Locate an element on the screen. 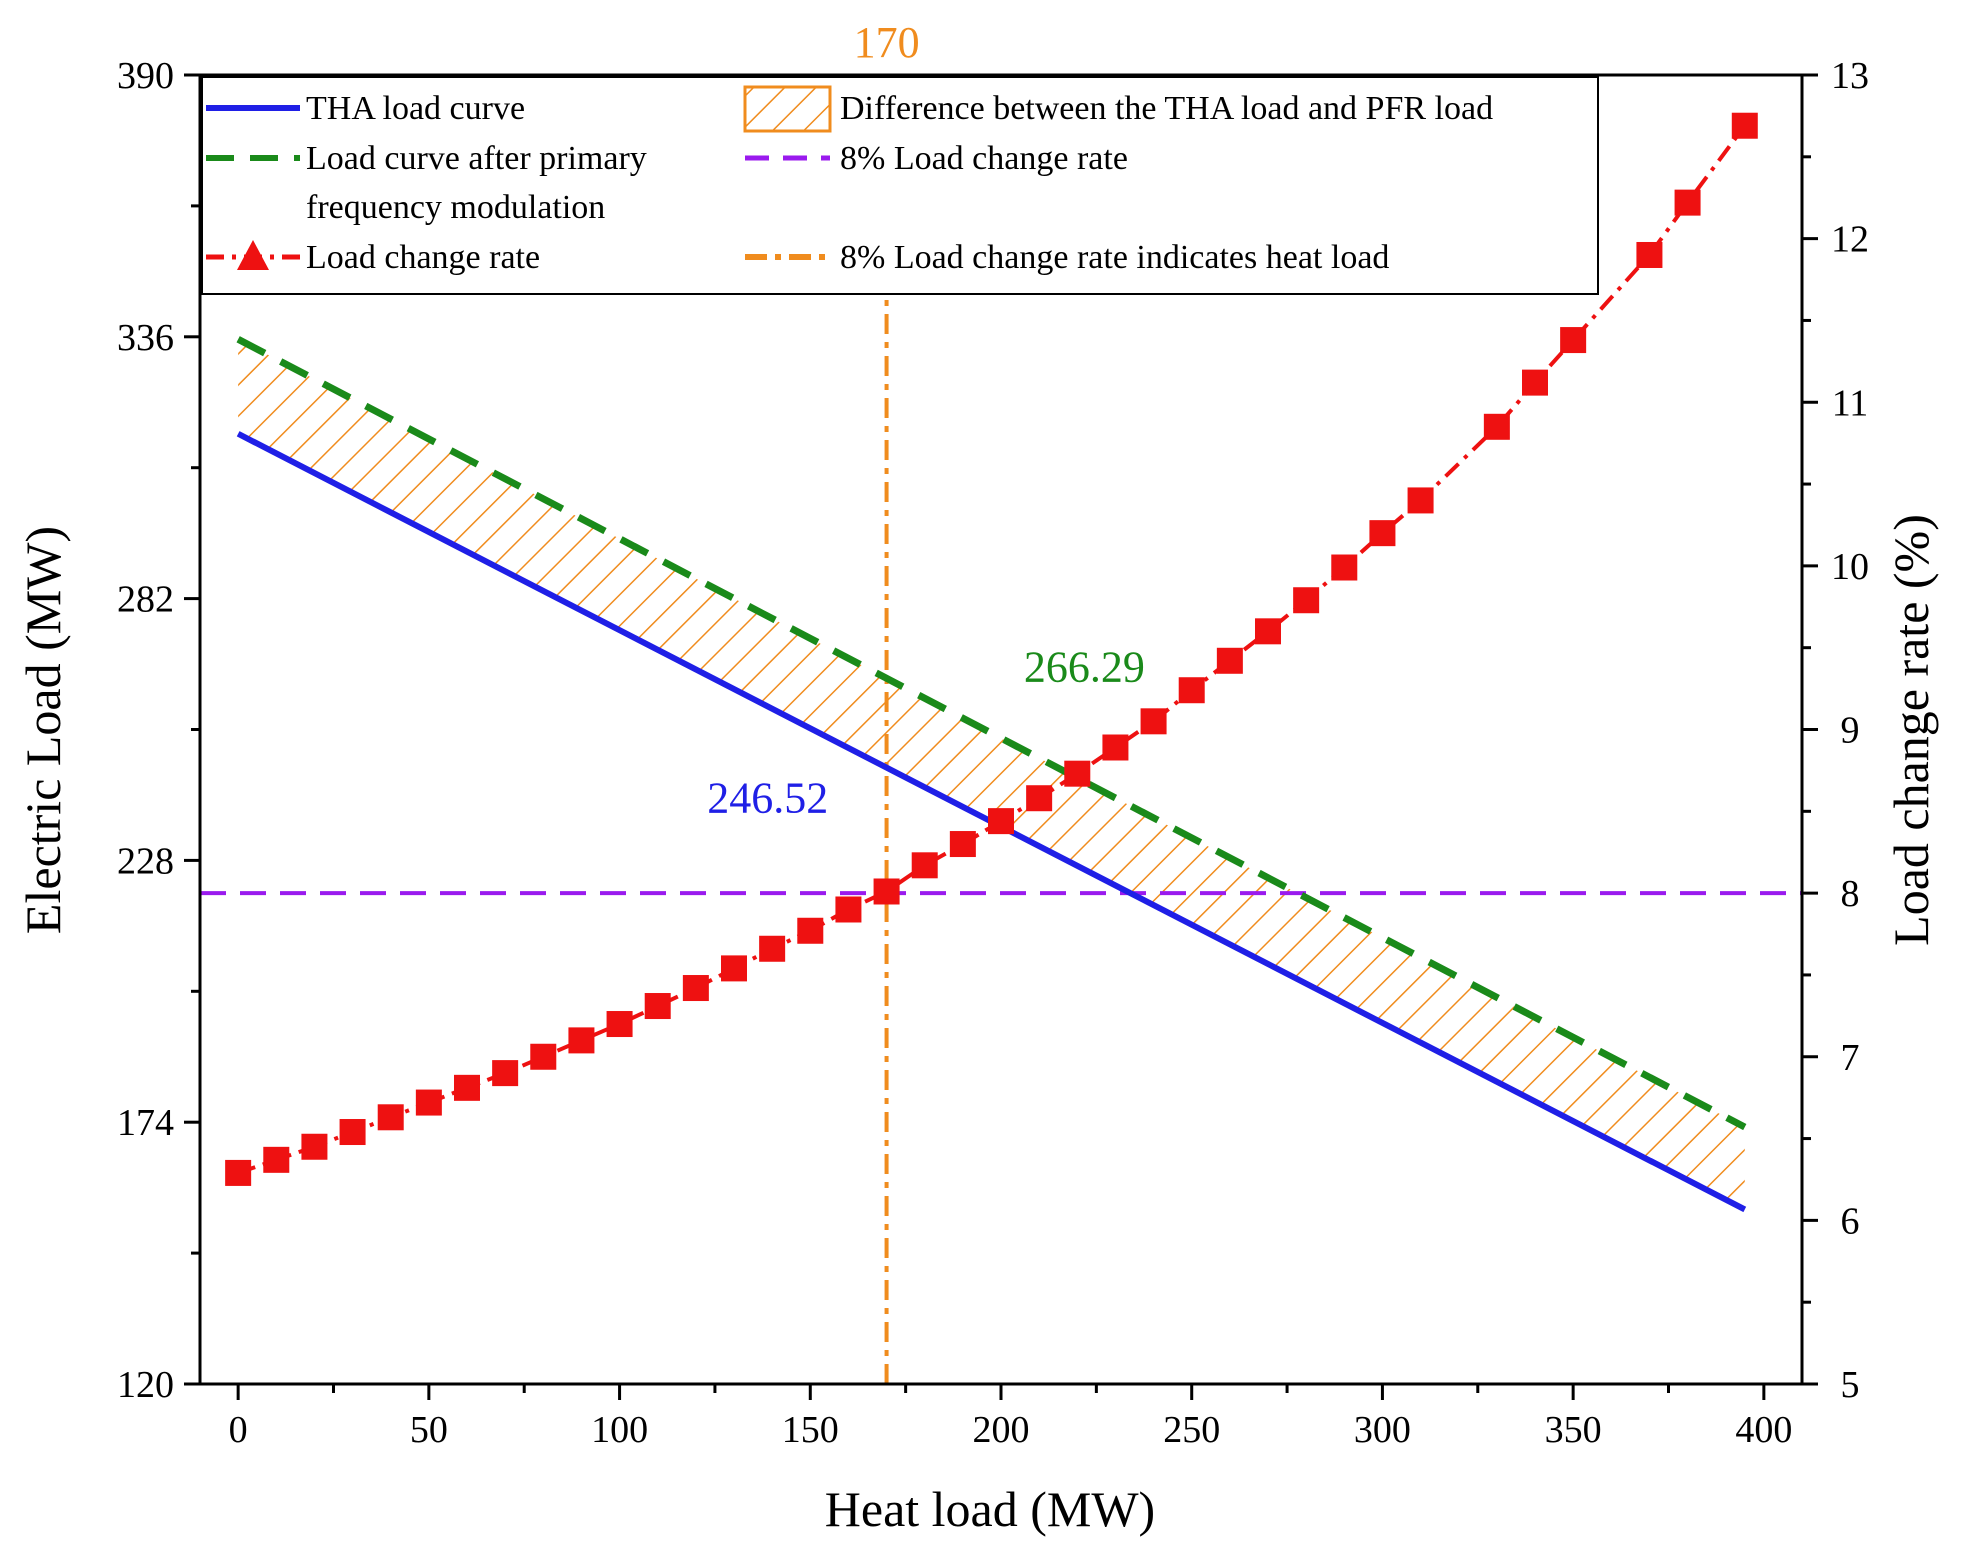  y2-tick-label: 7 is located at coordinates (1850, 1058).